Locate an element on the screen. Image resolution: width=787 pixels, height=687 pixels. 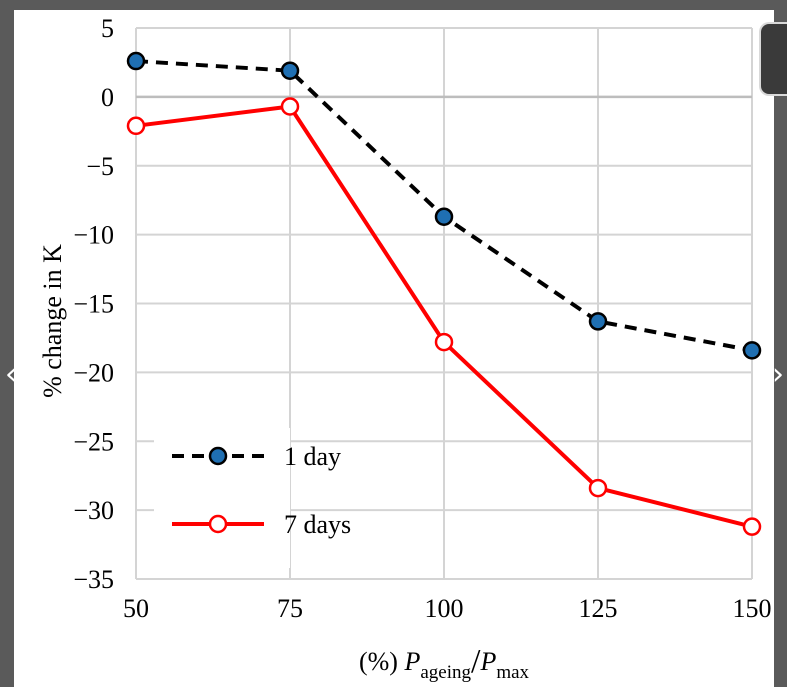
y-tick-label: −20 is located at coordinates (93, 372).